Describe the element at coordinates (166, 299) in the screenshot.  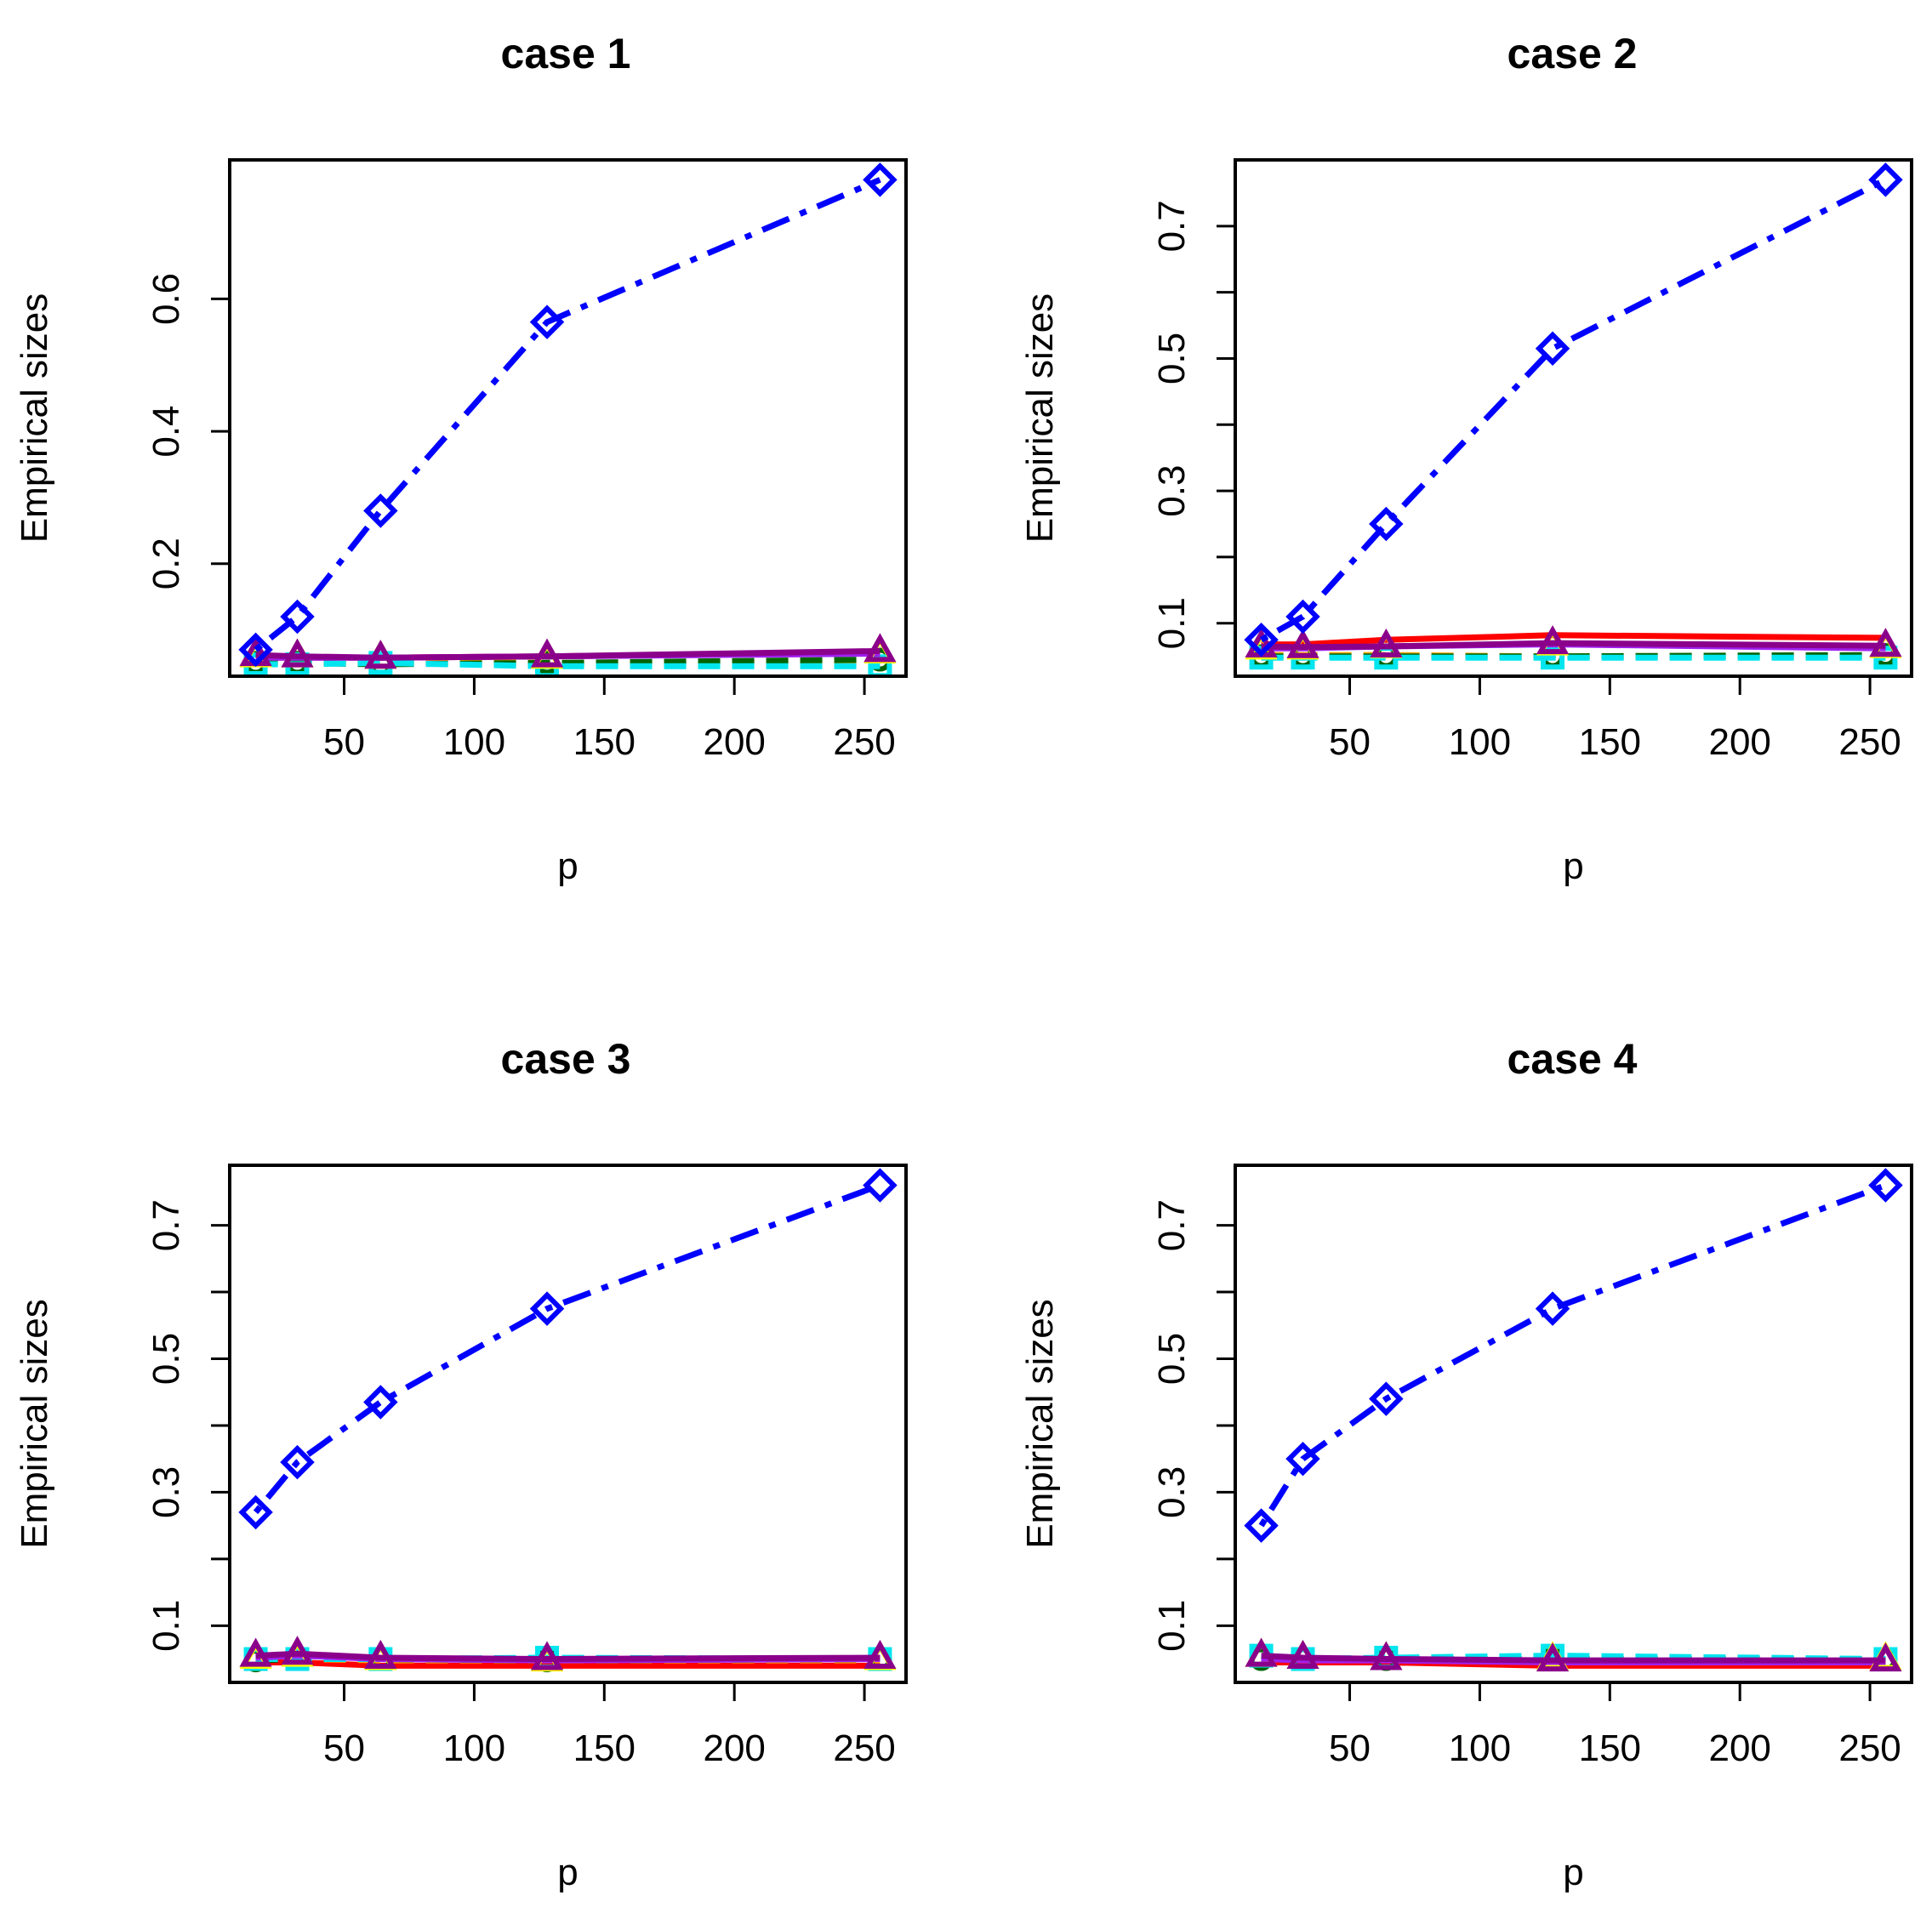
I see `y-tick-label: 0.6` at that location.